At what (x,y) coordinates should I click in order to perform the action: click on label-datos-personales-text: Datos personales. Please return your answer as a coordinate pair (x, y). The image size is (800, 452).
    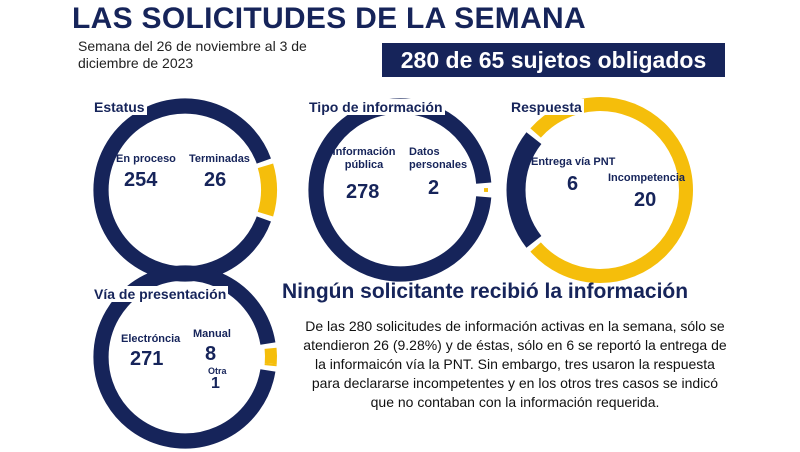
    Looking at the image, I should click on (439, 159).